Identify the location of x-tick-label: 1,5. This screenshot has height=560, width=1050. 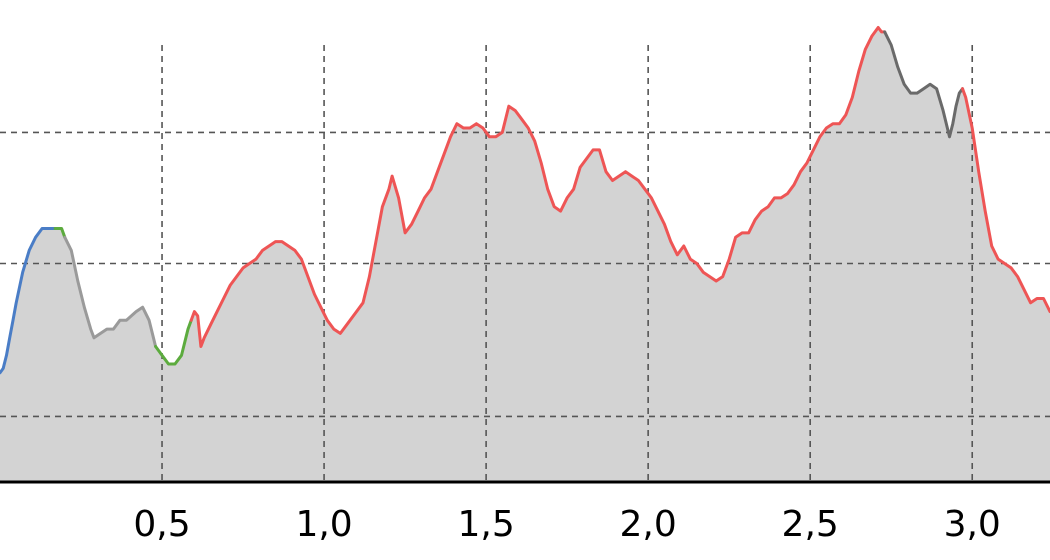
(485, 524).